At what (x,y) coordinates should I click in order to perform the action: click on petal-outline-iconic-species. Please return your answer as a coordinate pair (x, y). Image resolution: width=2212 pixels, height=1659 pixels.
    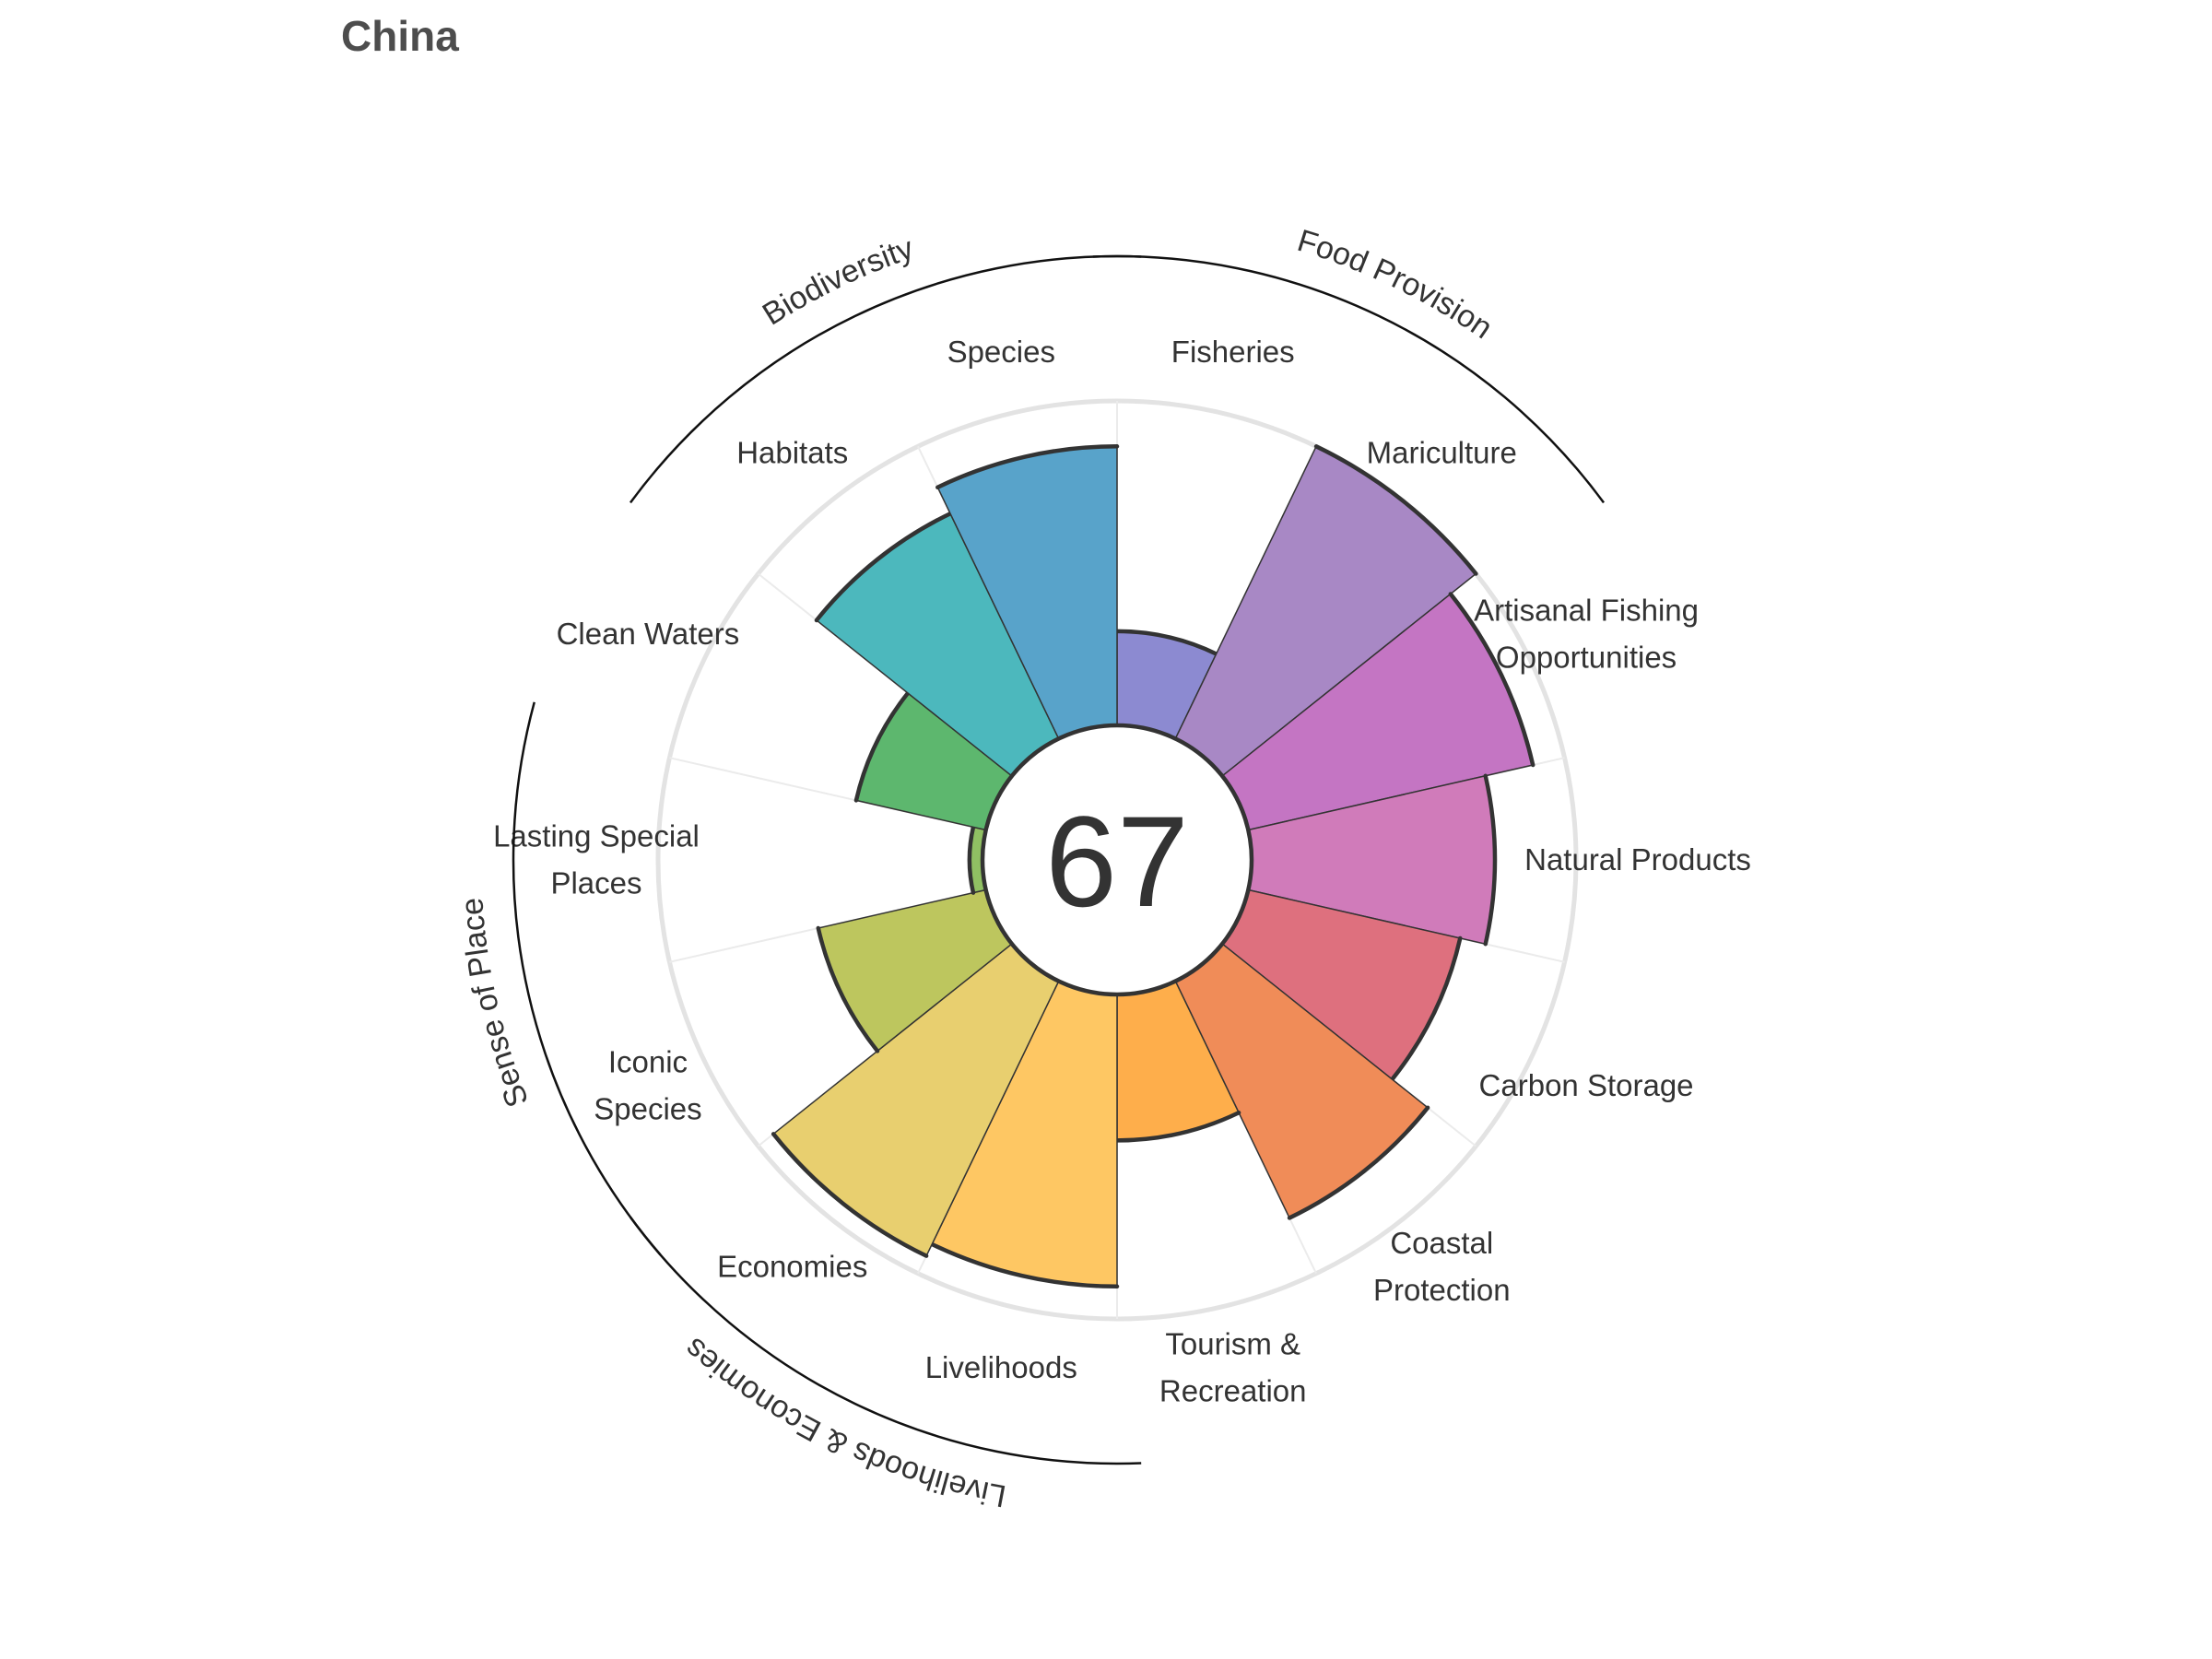
    Looking at the image, I should click on (848, 989).